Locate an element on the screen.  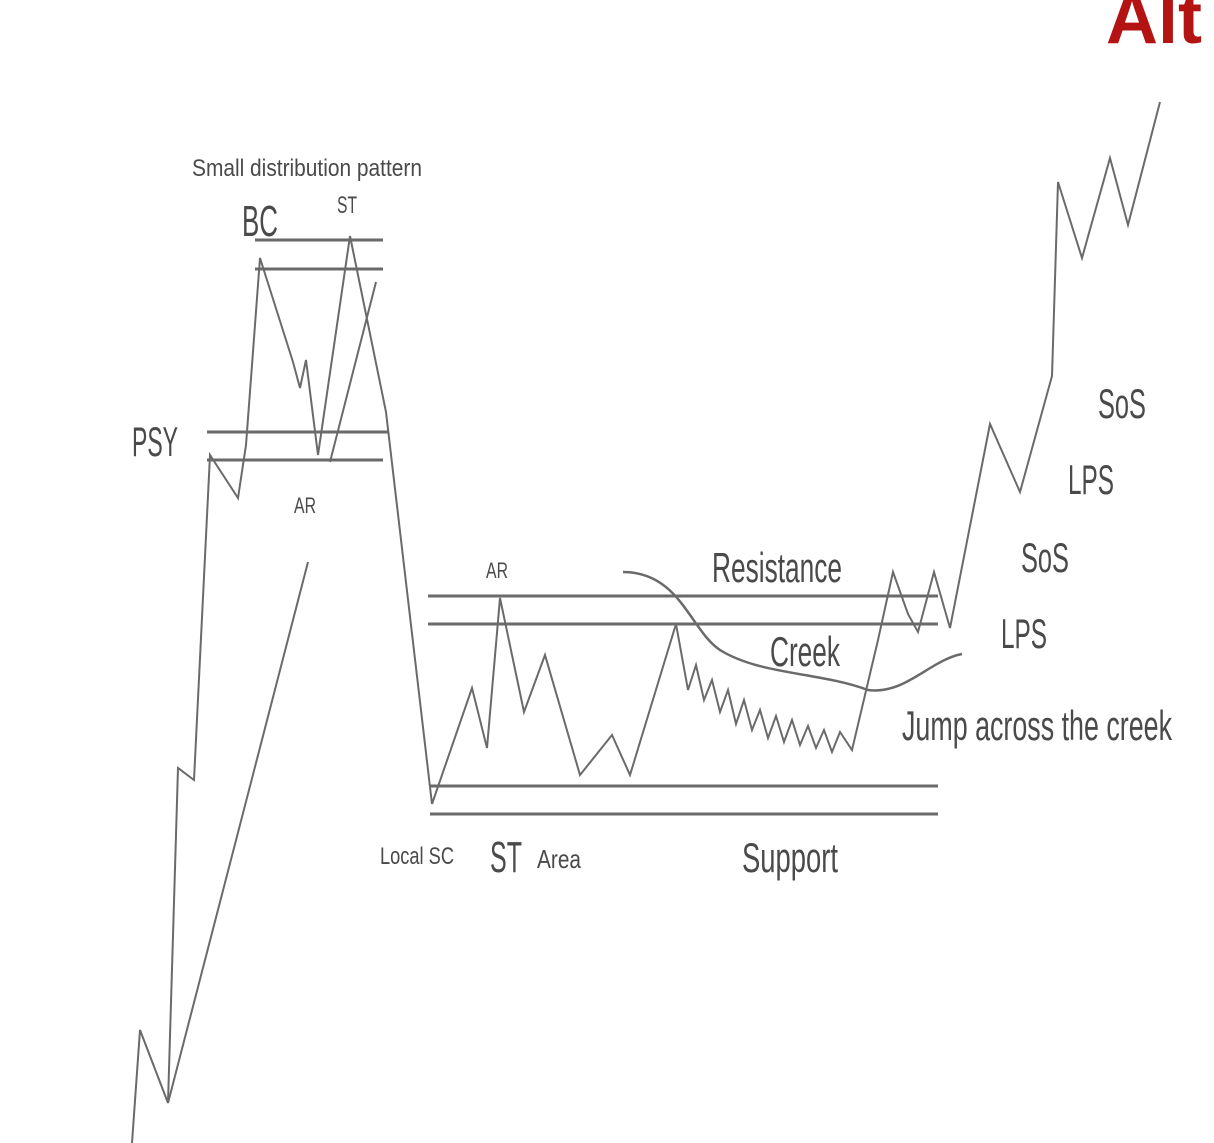
ar-range-label: AR is located at coordinates (497, 570).